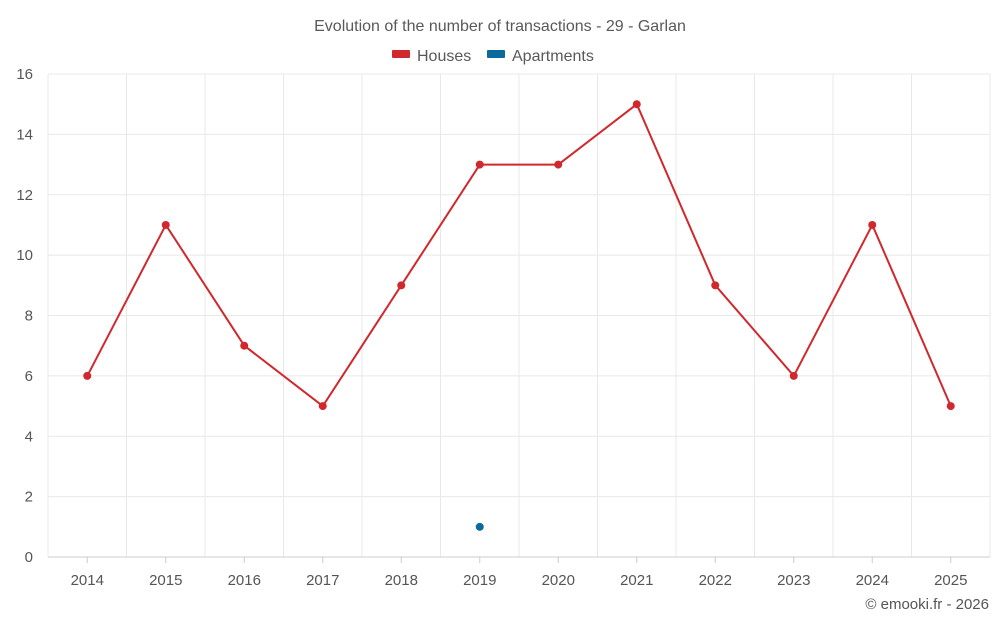 The height and width of the screenshot is (625, 1000). What do you see at coordinates (165, 580) in the screenshot?
I see `x-tick-label: 2015` at bounding box center [165, 580].